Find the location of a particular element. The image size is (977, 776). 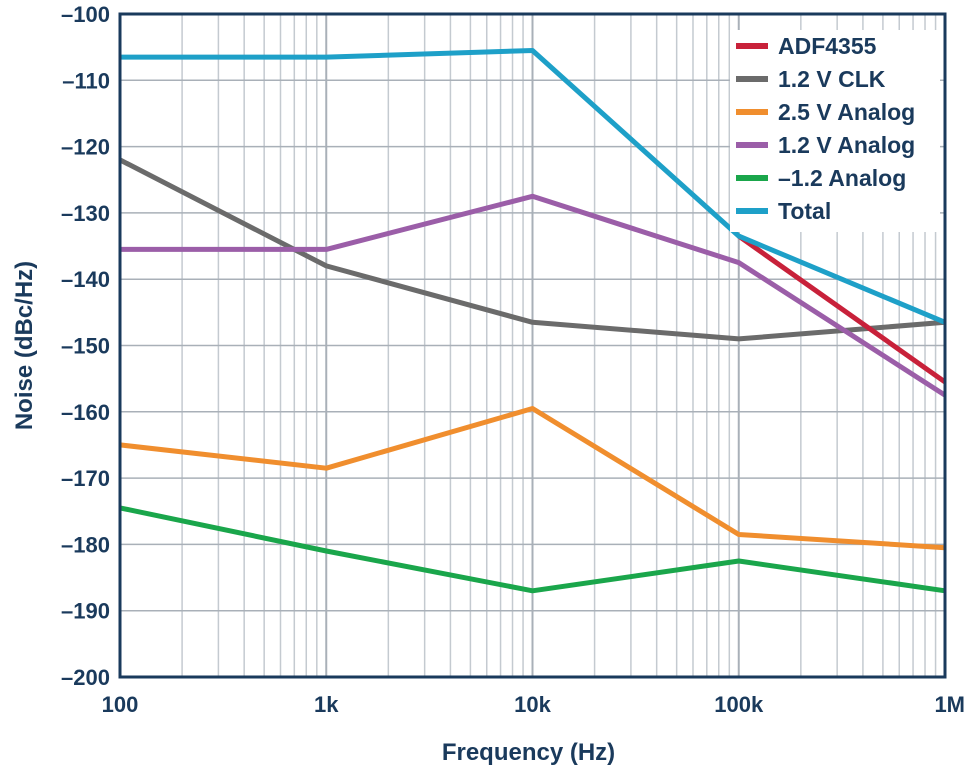

y-tick-label: –130 is located at coordinates (85, 213).